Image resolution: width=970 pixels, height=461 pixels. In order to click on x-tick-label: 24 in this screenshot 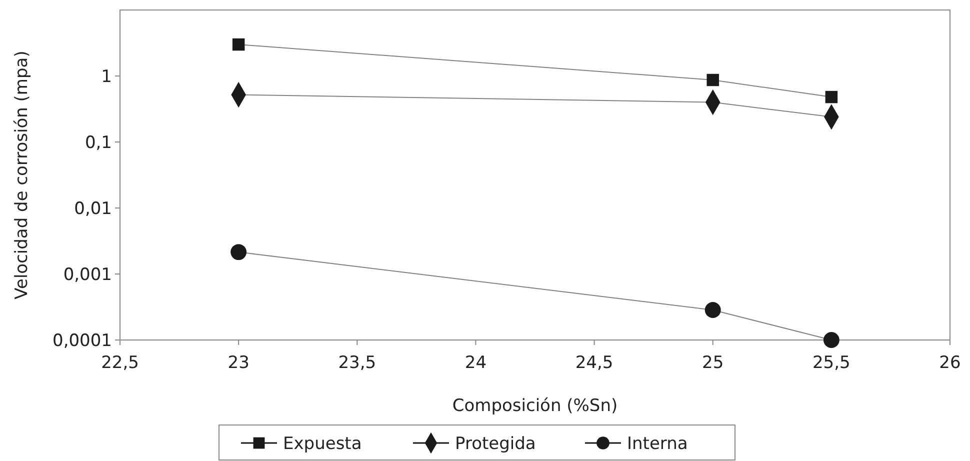, I will do `click(475, 363)`.